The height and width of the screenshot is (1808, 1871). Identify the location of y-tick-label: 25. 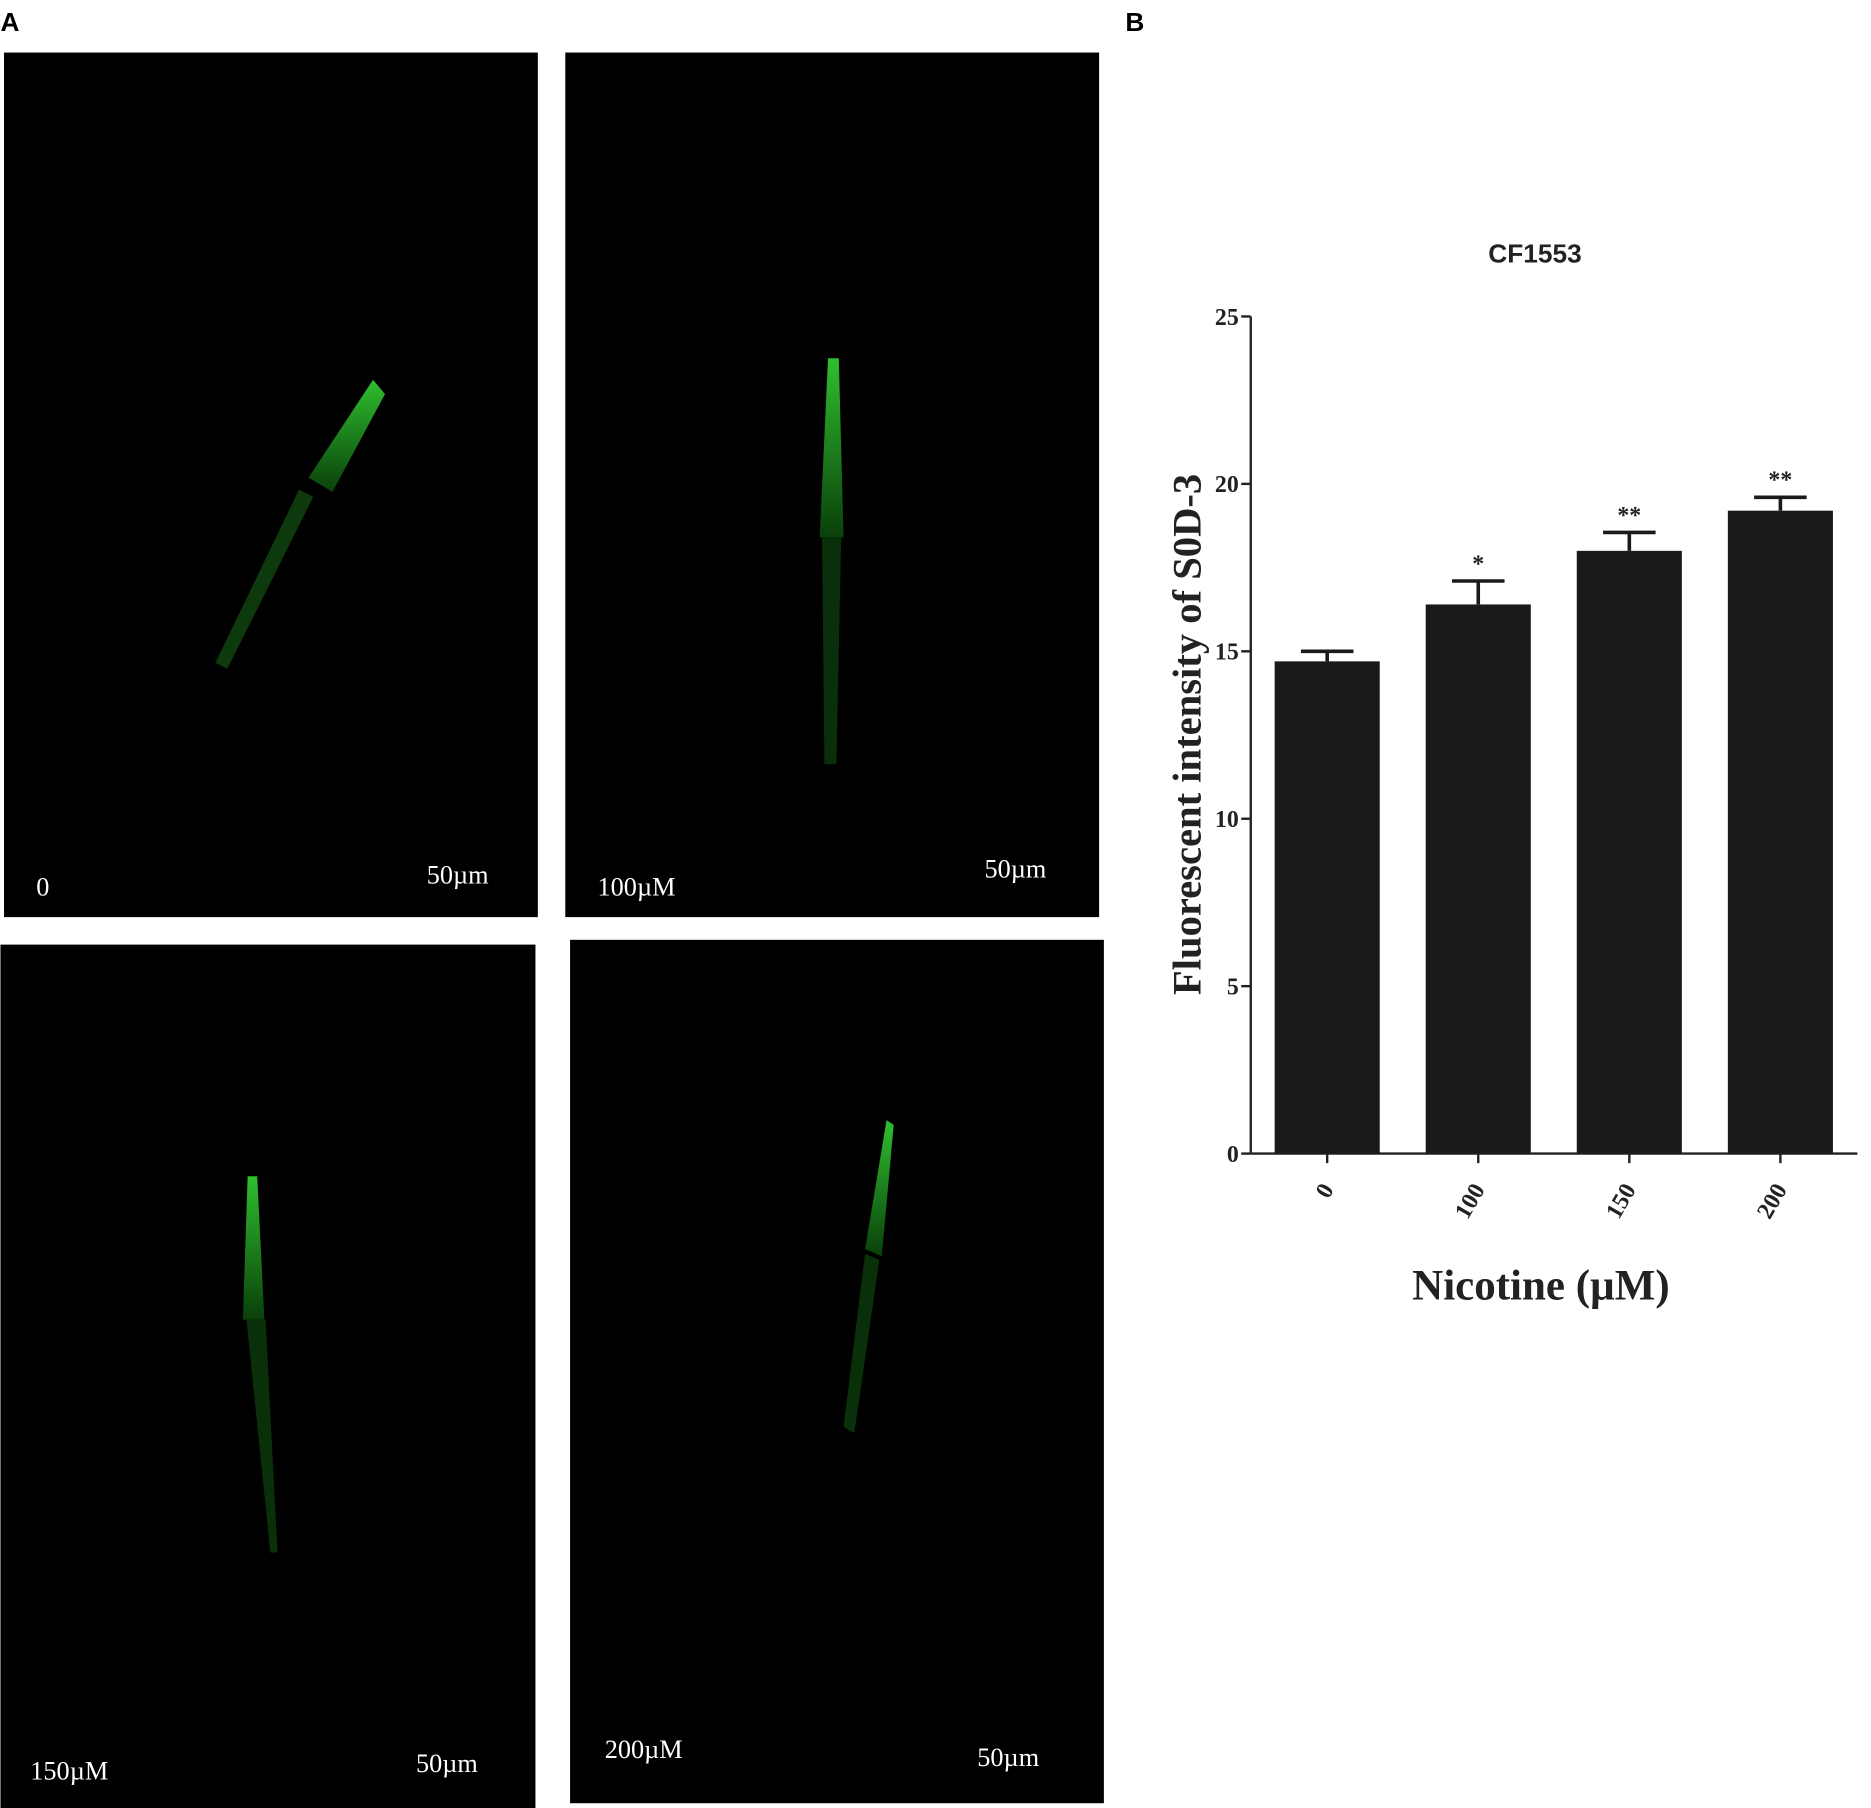
(1227, 318).